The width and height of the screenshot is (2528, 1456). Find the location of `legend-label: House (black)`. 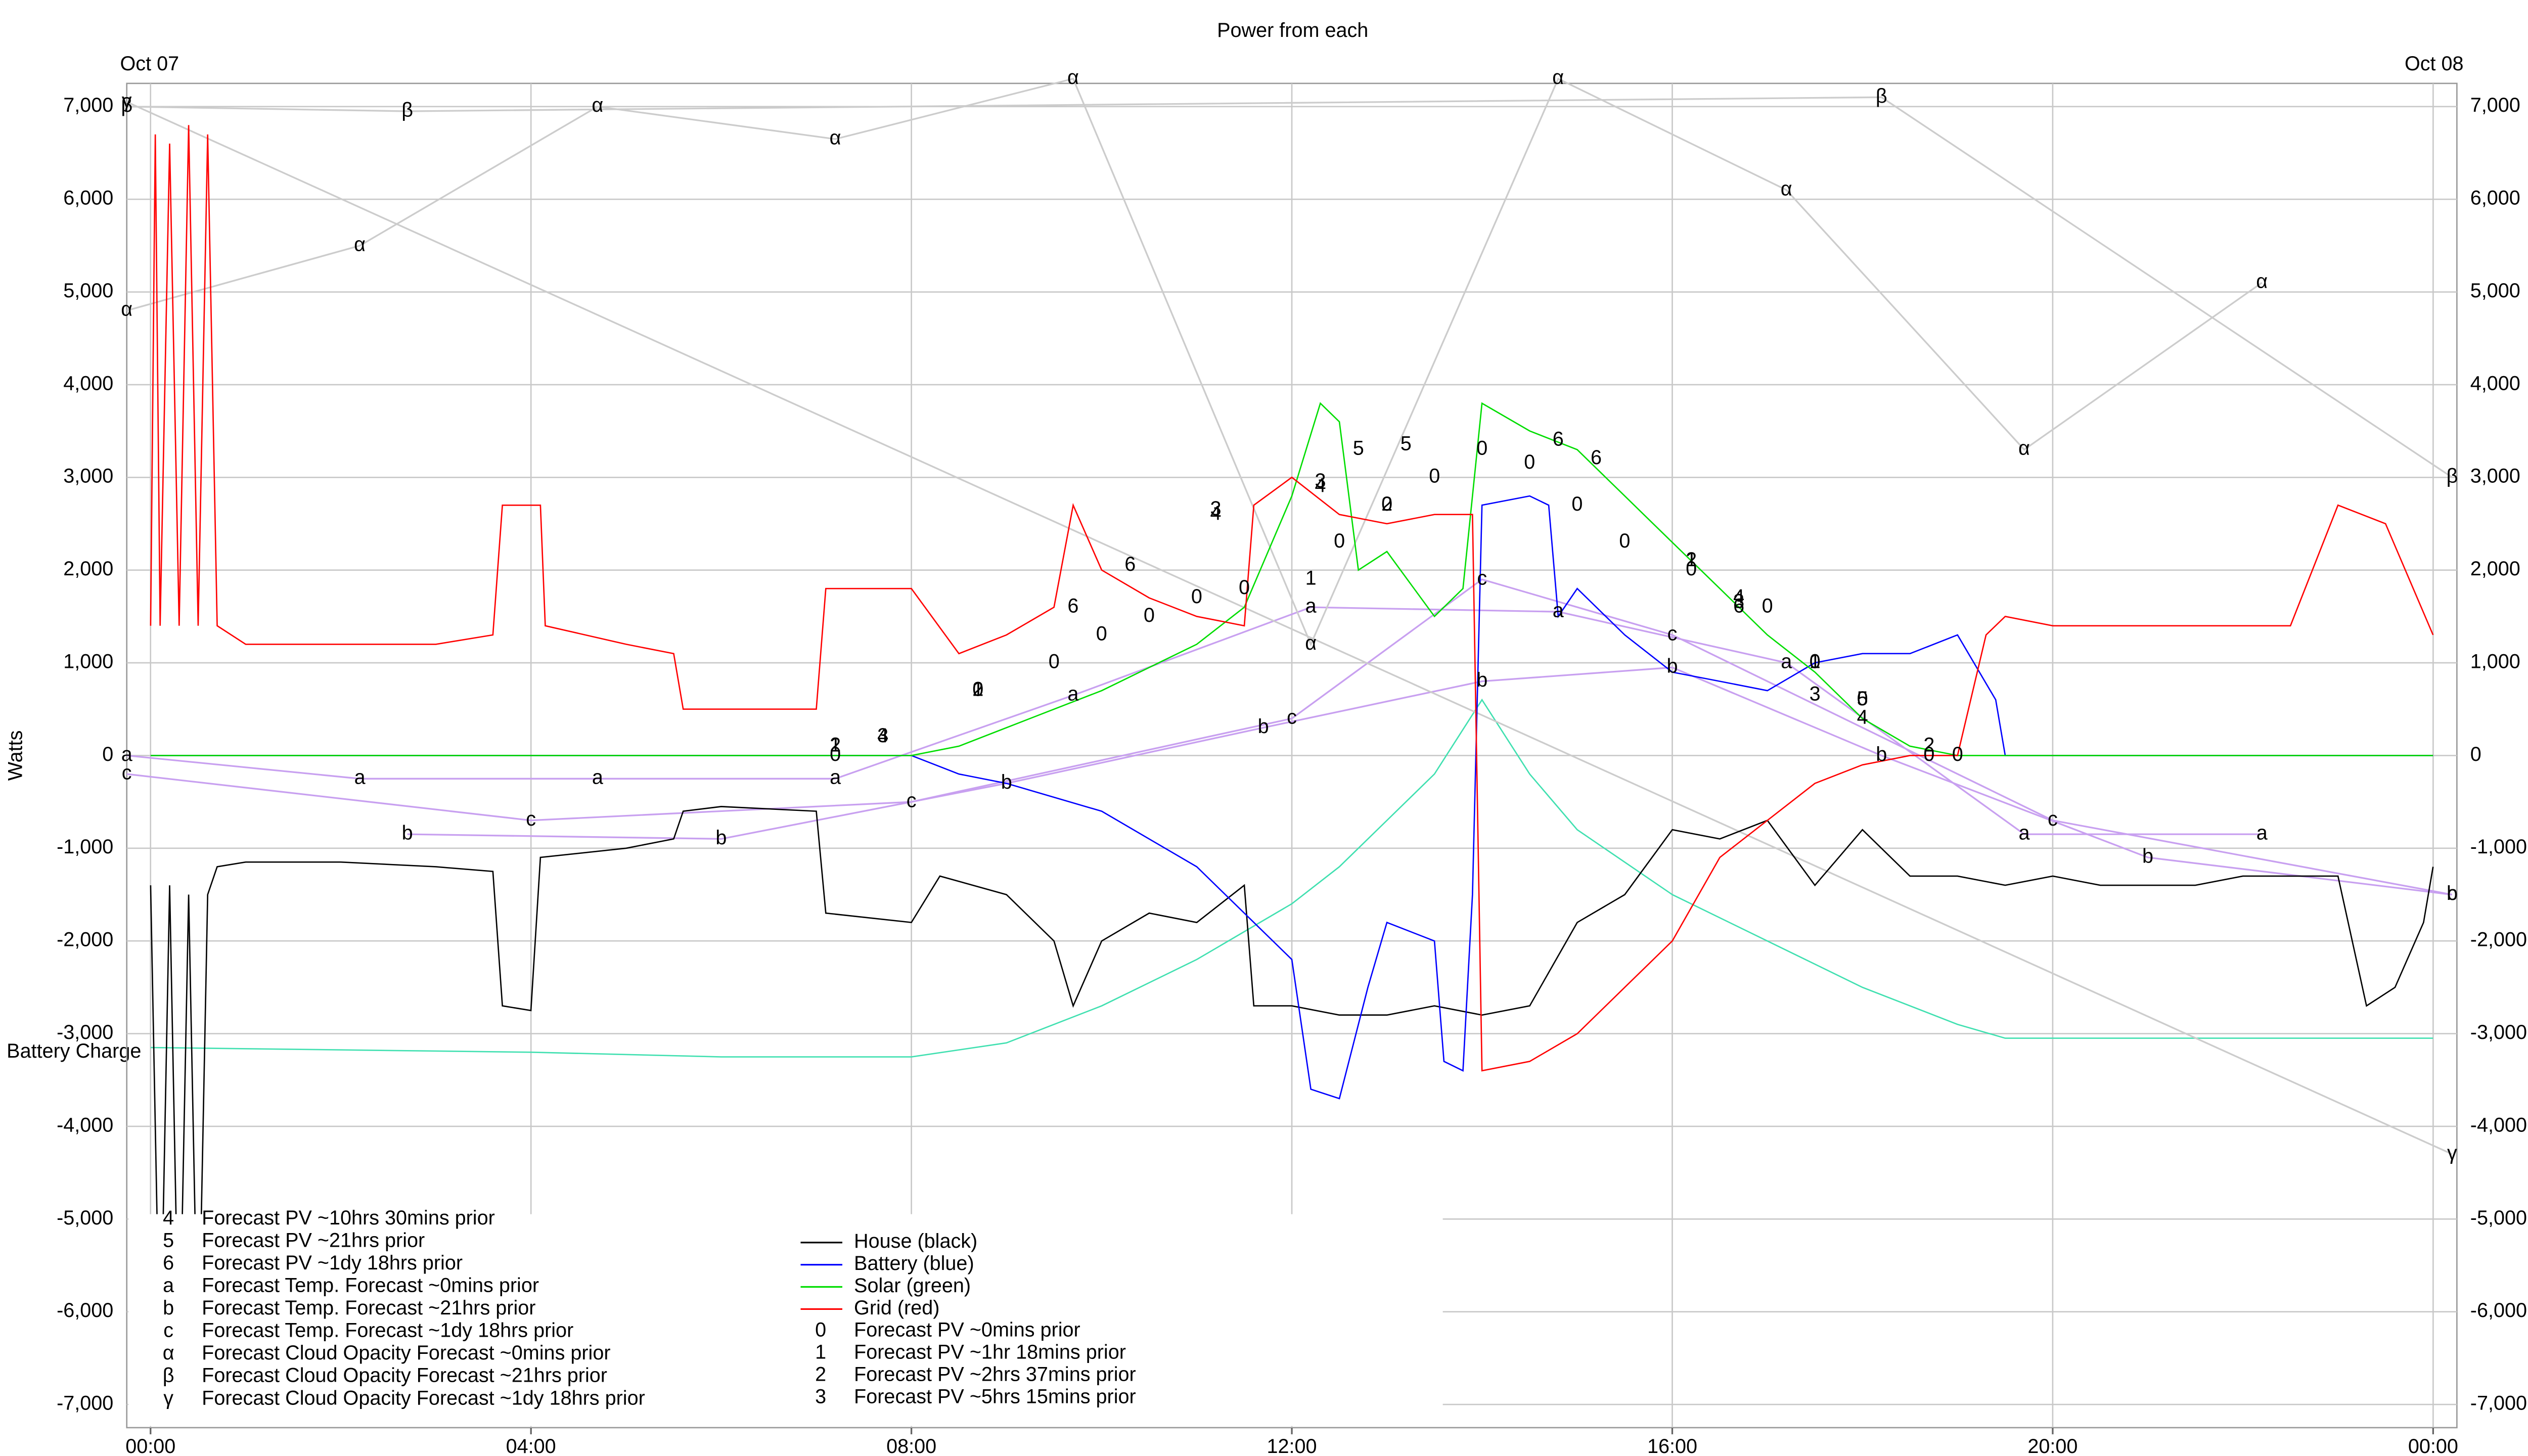

legend-label: House (black) is located at coordinates (916, 1241).